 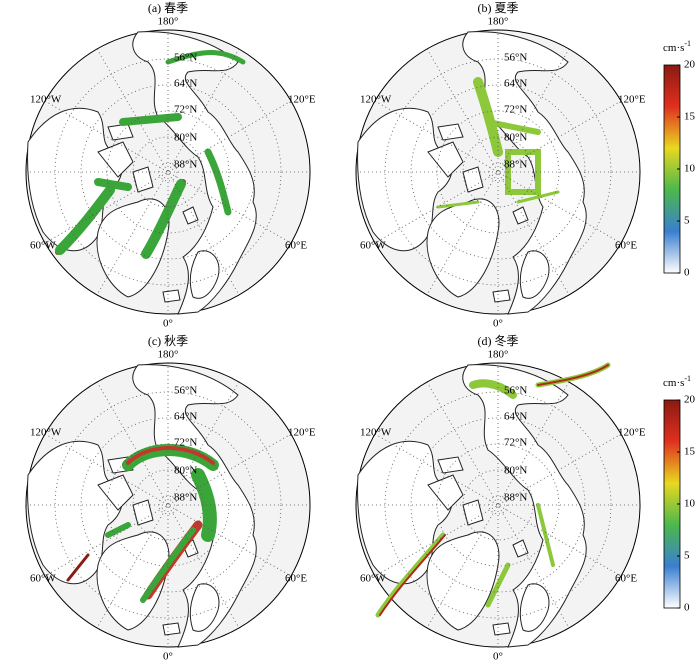 What do you see at coordinates (687, 273) in the screenshot?
I see `colorbar-tick-label: 0` at bounding box center [687, 273].